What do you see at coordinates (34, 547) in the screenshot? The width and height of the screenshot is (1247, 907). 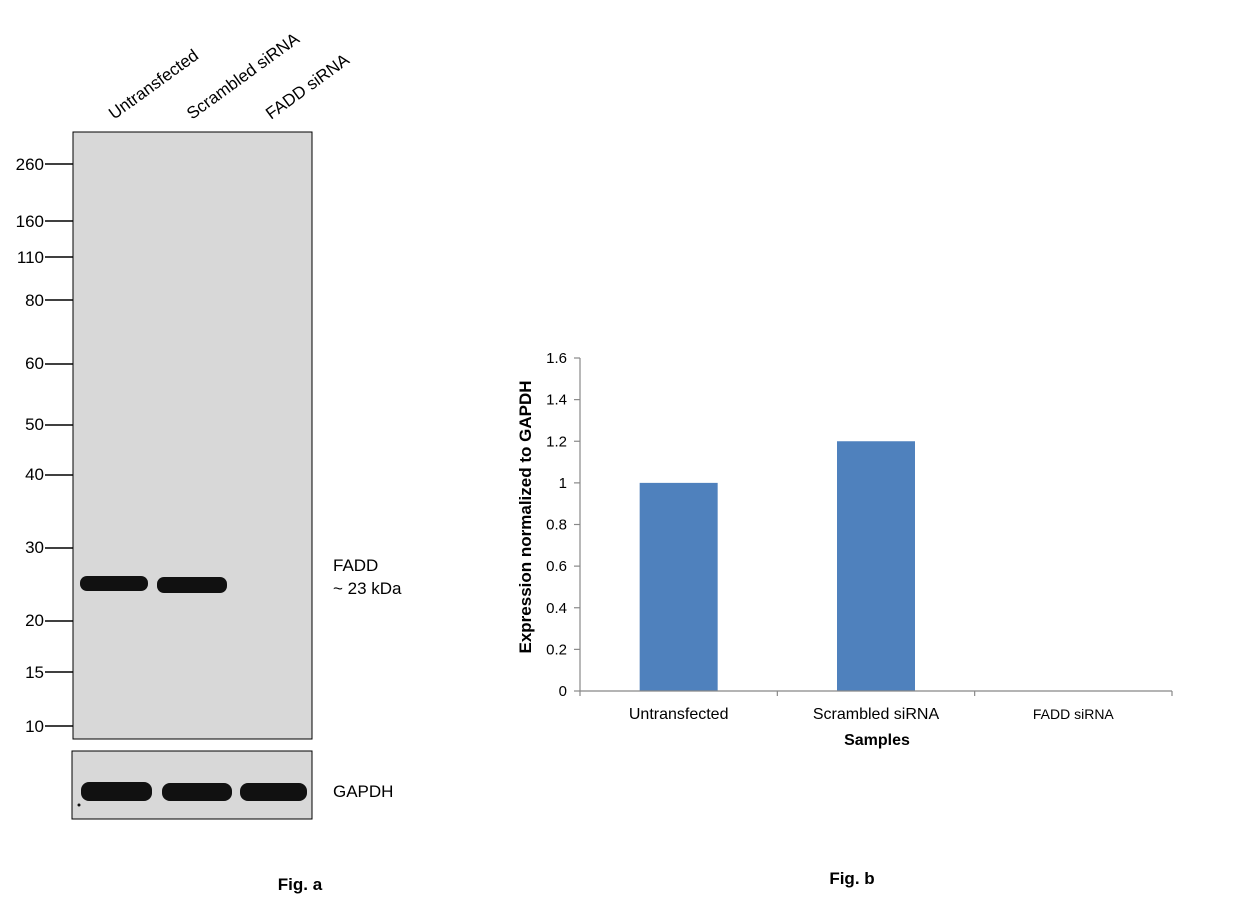 I see `mw-label: 30` at bounding box center [34, 547].